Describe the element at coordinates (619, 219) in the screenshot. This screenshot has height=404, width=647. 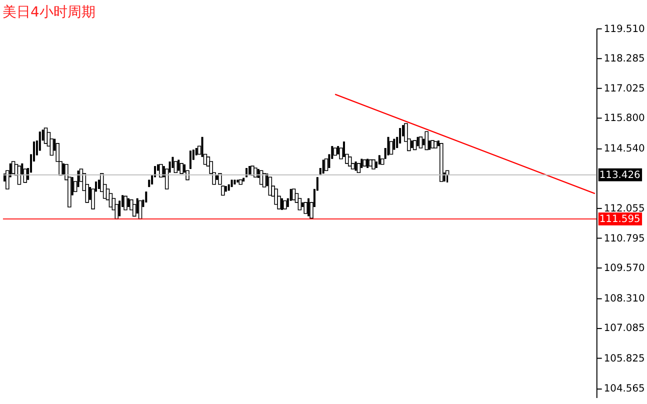
I see `ref-line-label: 111.595` at that location.